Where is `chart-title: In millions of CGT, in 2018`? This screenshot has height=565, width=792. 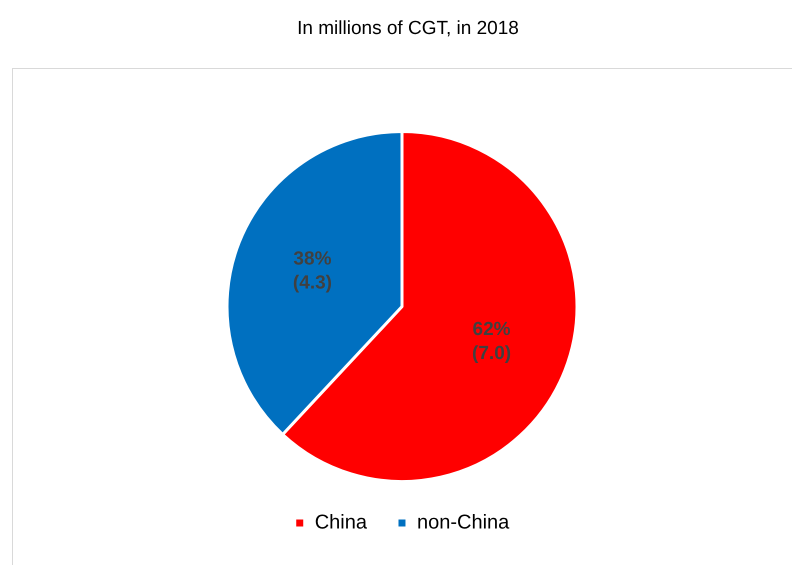
chart-title: In millions of CGT, in 2018 is located at coordinates (408, 29).